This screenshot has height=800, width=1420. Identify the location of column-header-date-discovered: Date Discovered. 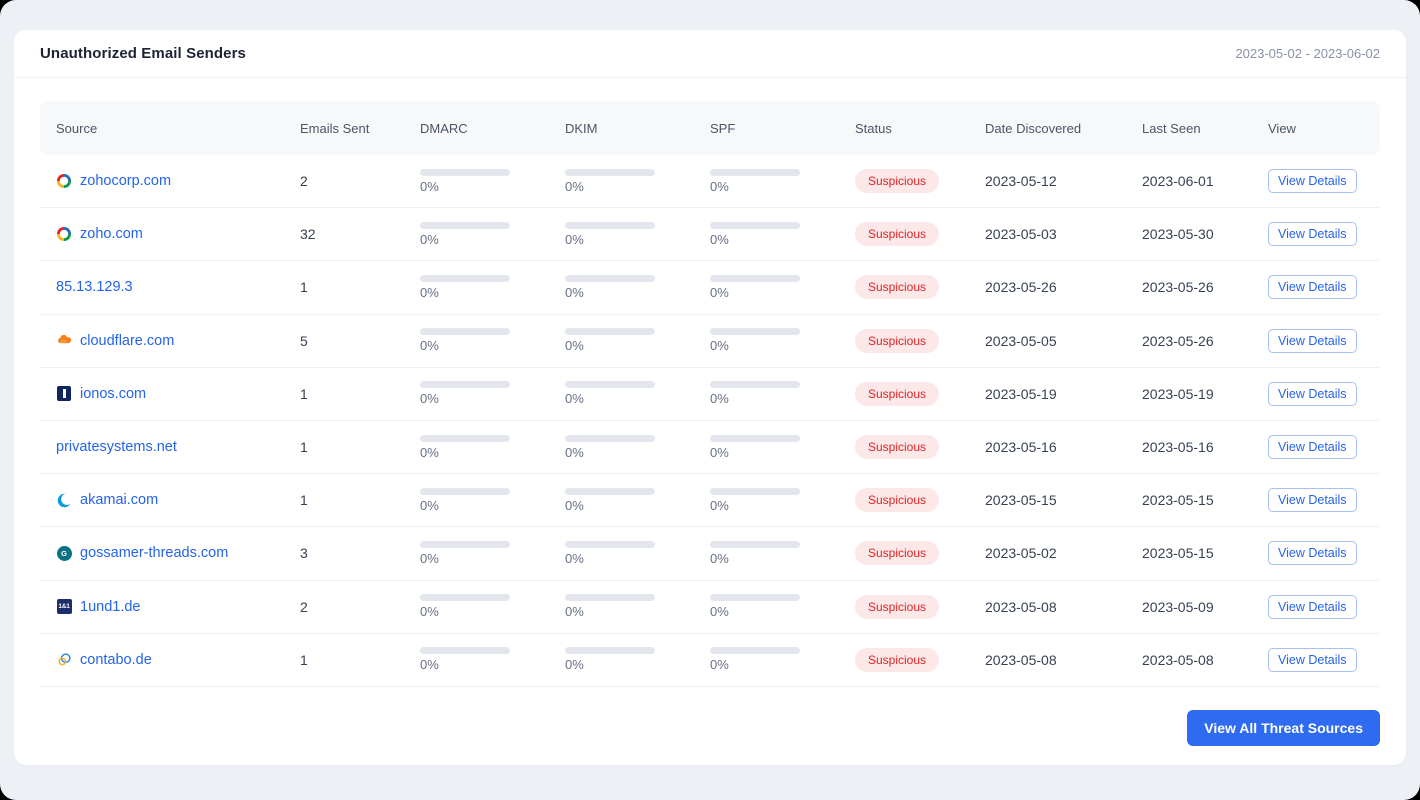
(1033, 128).